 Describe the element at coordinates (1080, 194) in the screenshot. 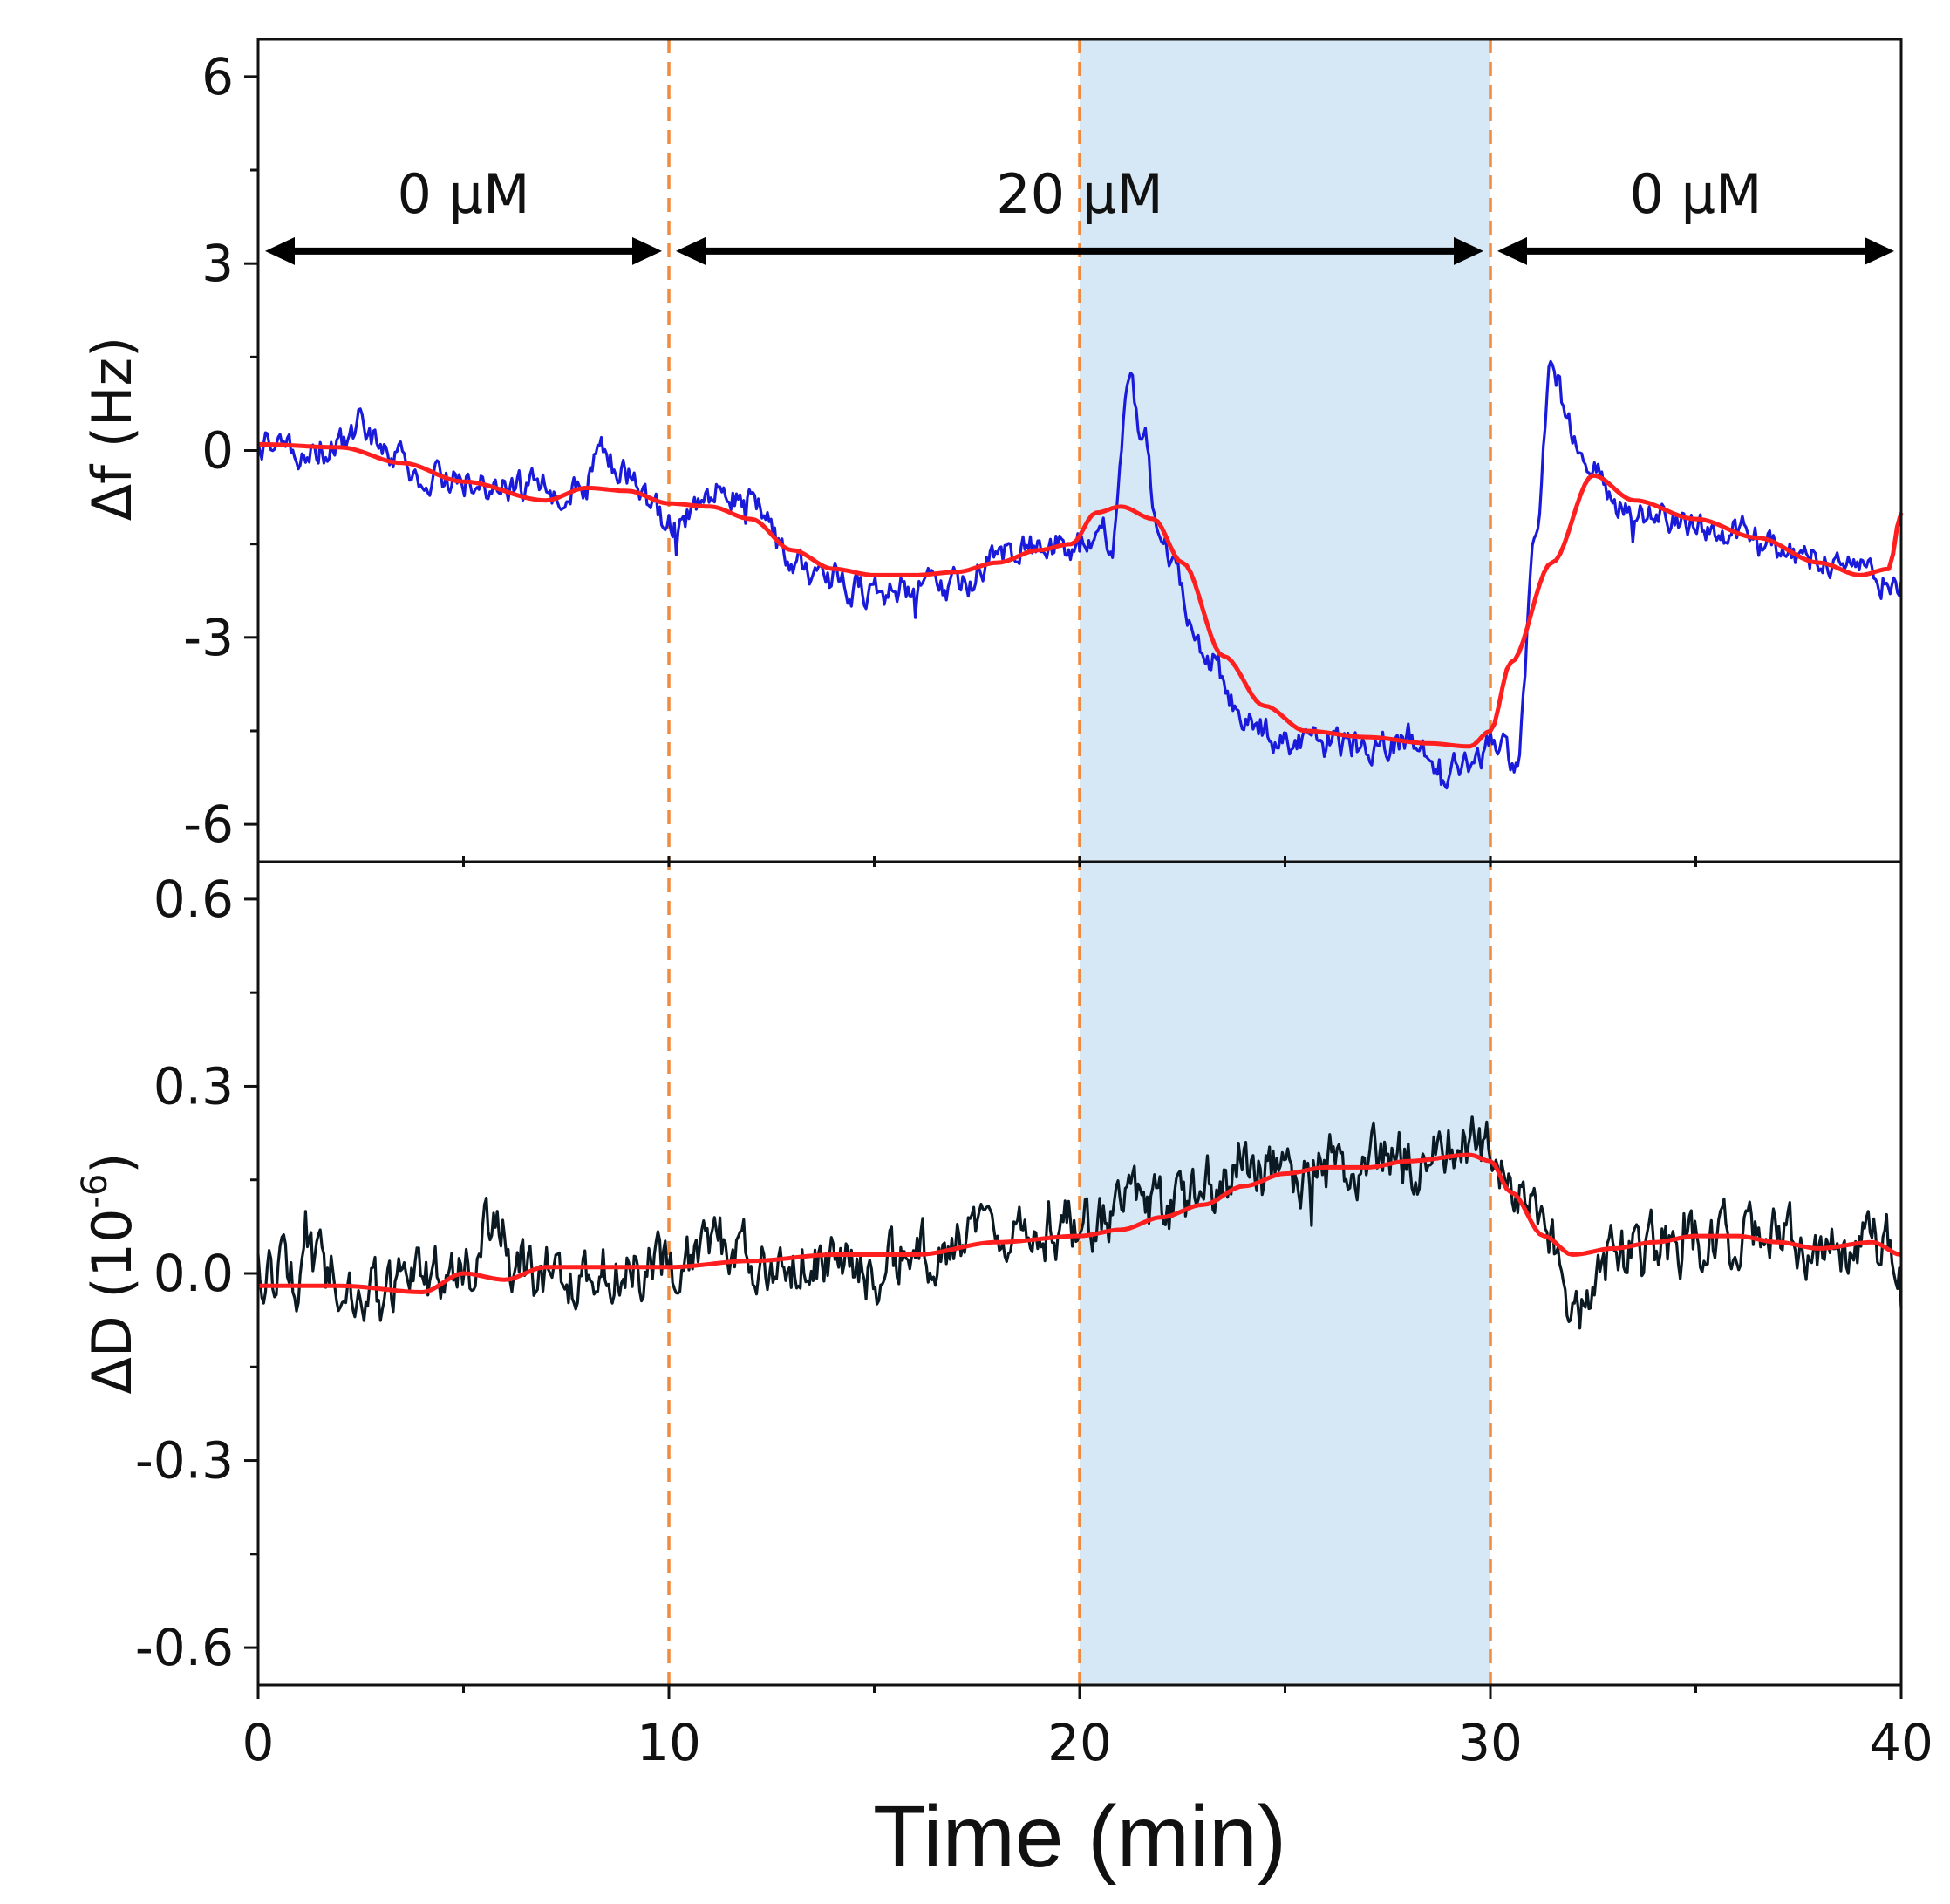

I see `phase-label-1: 20 µM` at that location.